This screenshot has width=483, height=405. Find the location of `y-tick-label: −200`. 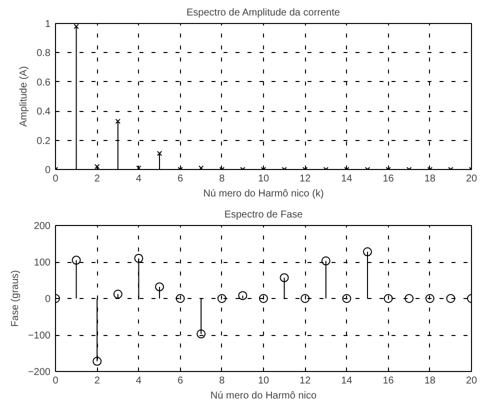

y-tick-label: −200 is located at coordinates (39, 372).